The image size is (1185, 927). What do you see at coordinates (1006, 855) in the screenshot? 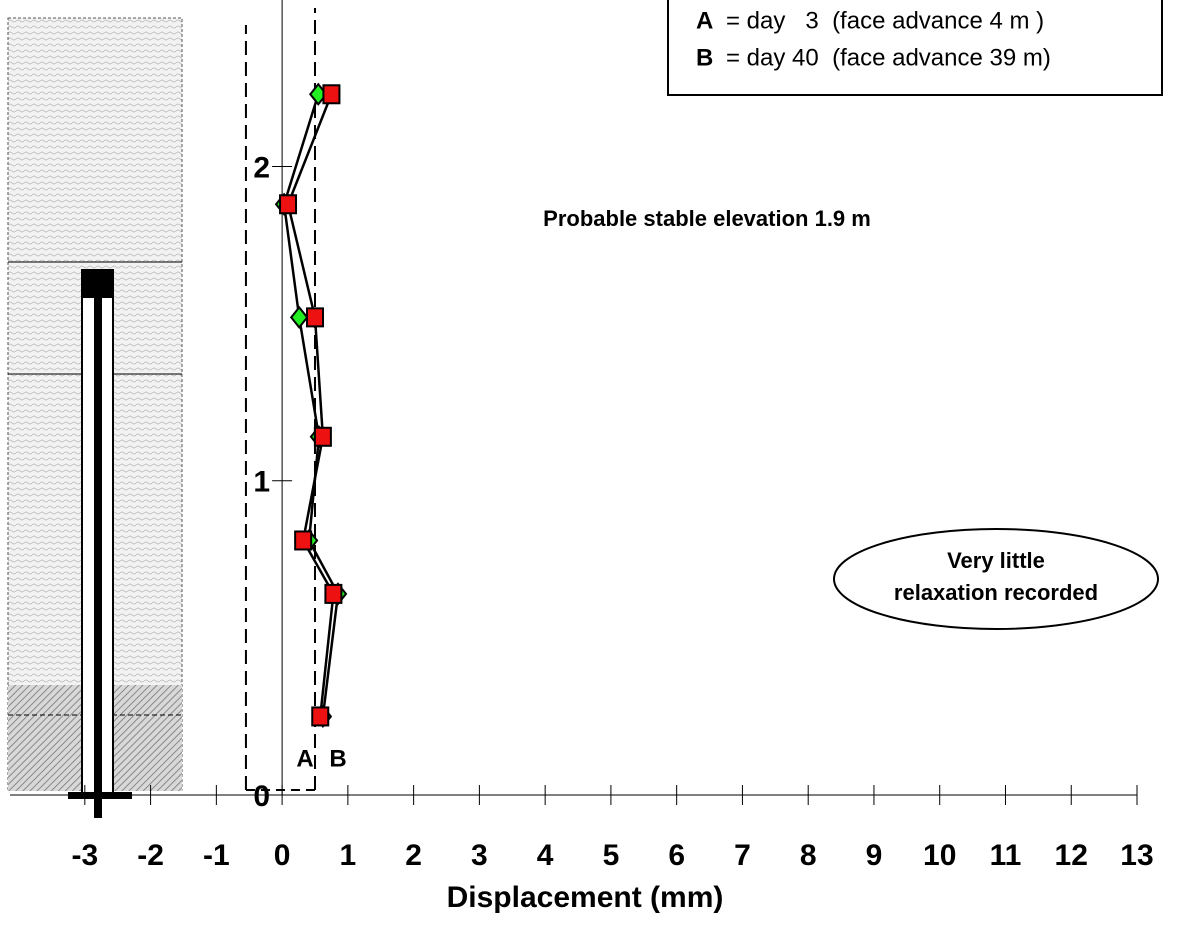
I see `x-tick-label: 11` at bounding box center [1006, 855].